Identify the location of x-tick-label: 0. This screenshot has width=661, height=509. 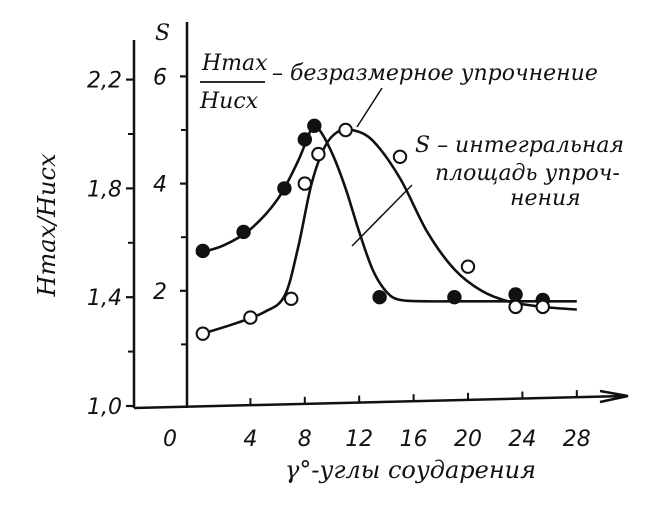
(170, 439).